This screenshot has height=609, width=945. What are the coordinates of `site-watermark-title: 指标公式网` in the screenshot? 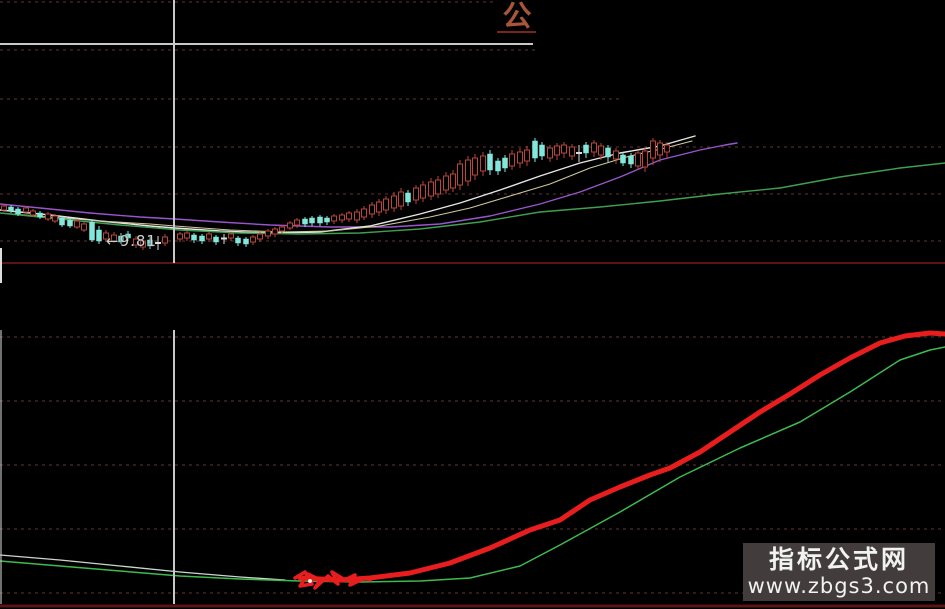 It's located at (838, 559).